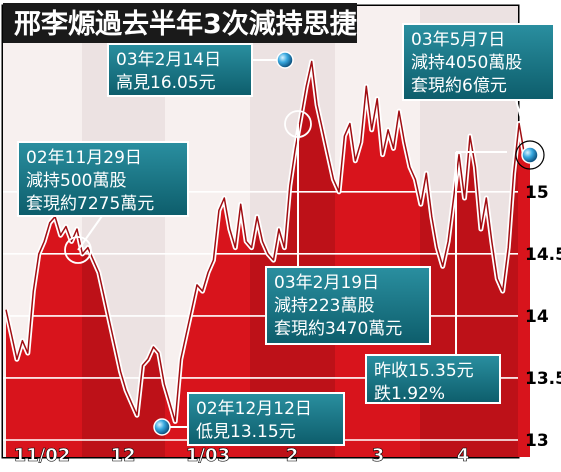  I want to click on y-axis-ticks: 13 13.5 14 14.5 15, so click(543, 317).